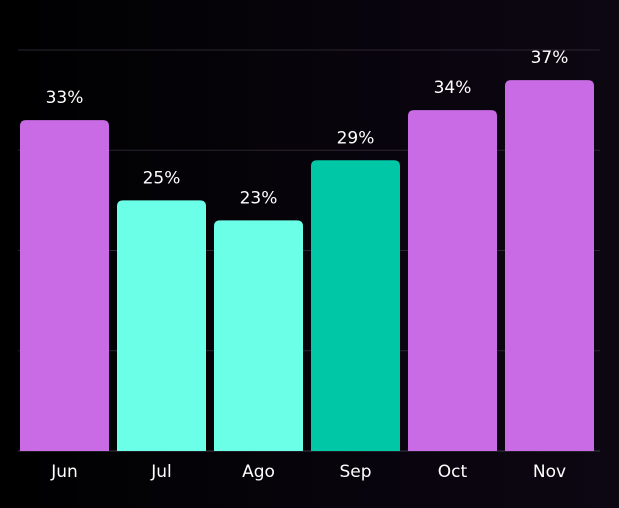  What do you see at coordinates (549, 265) in the screenshot?
I see `bar-nov` at bounding box center [549, 265].